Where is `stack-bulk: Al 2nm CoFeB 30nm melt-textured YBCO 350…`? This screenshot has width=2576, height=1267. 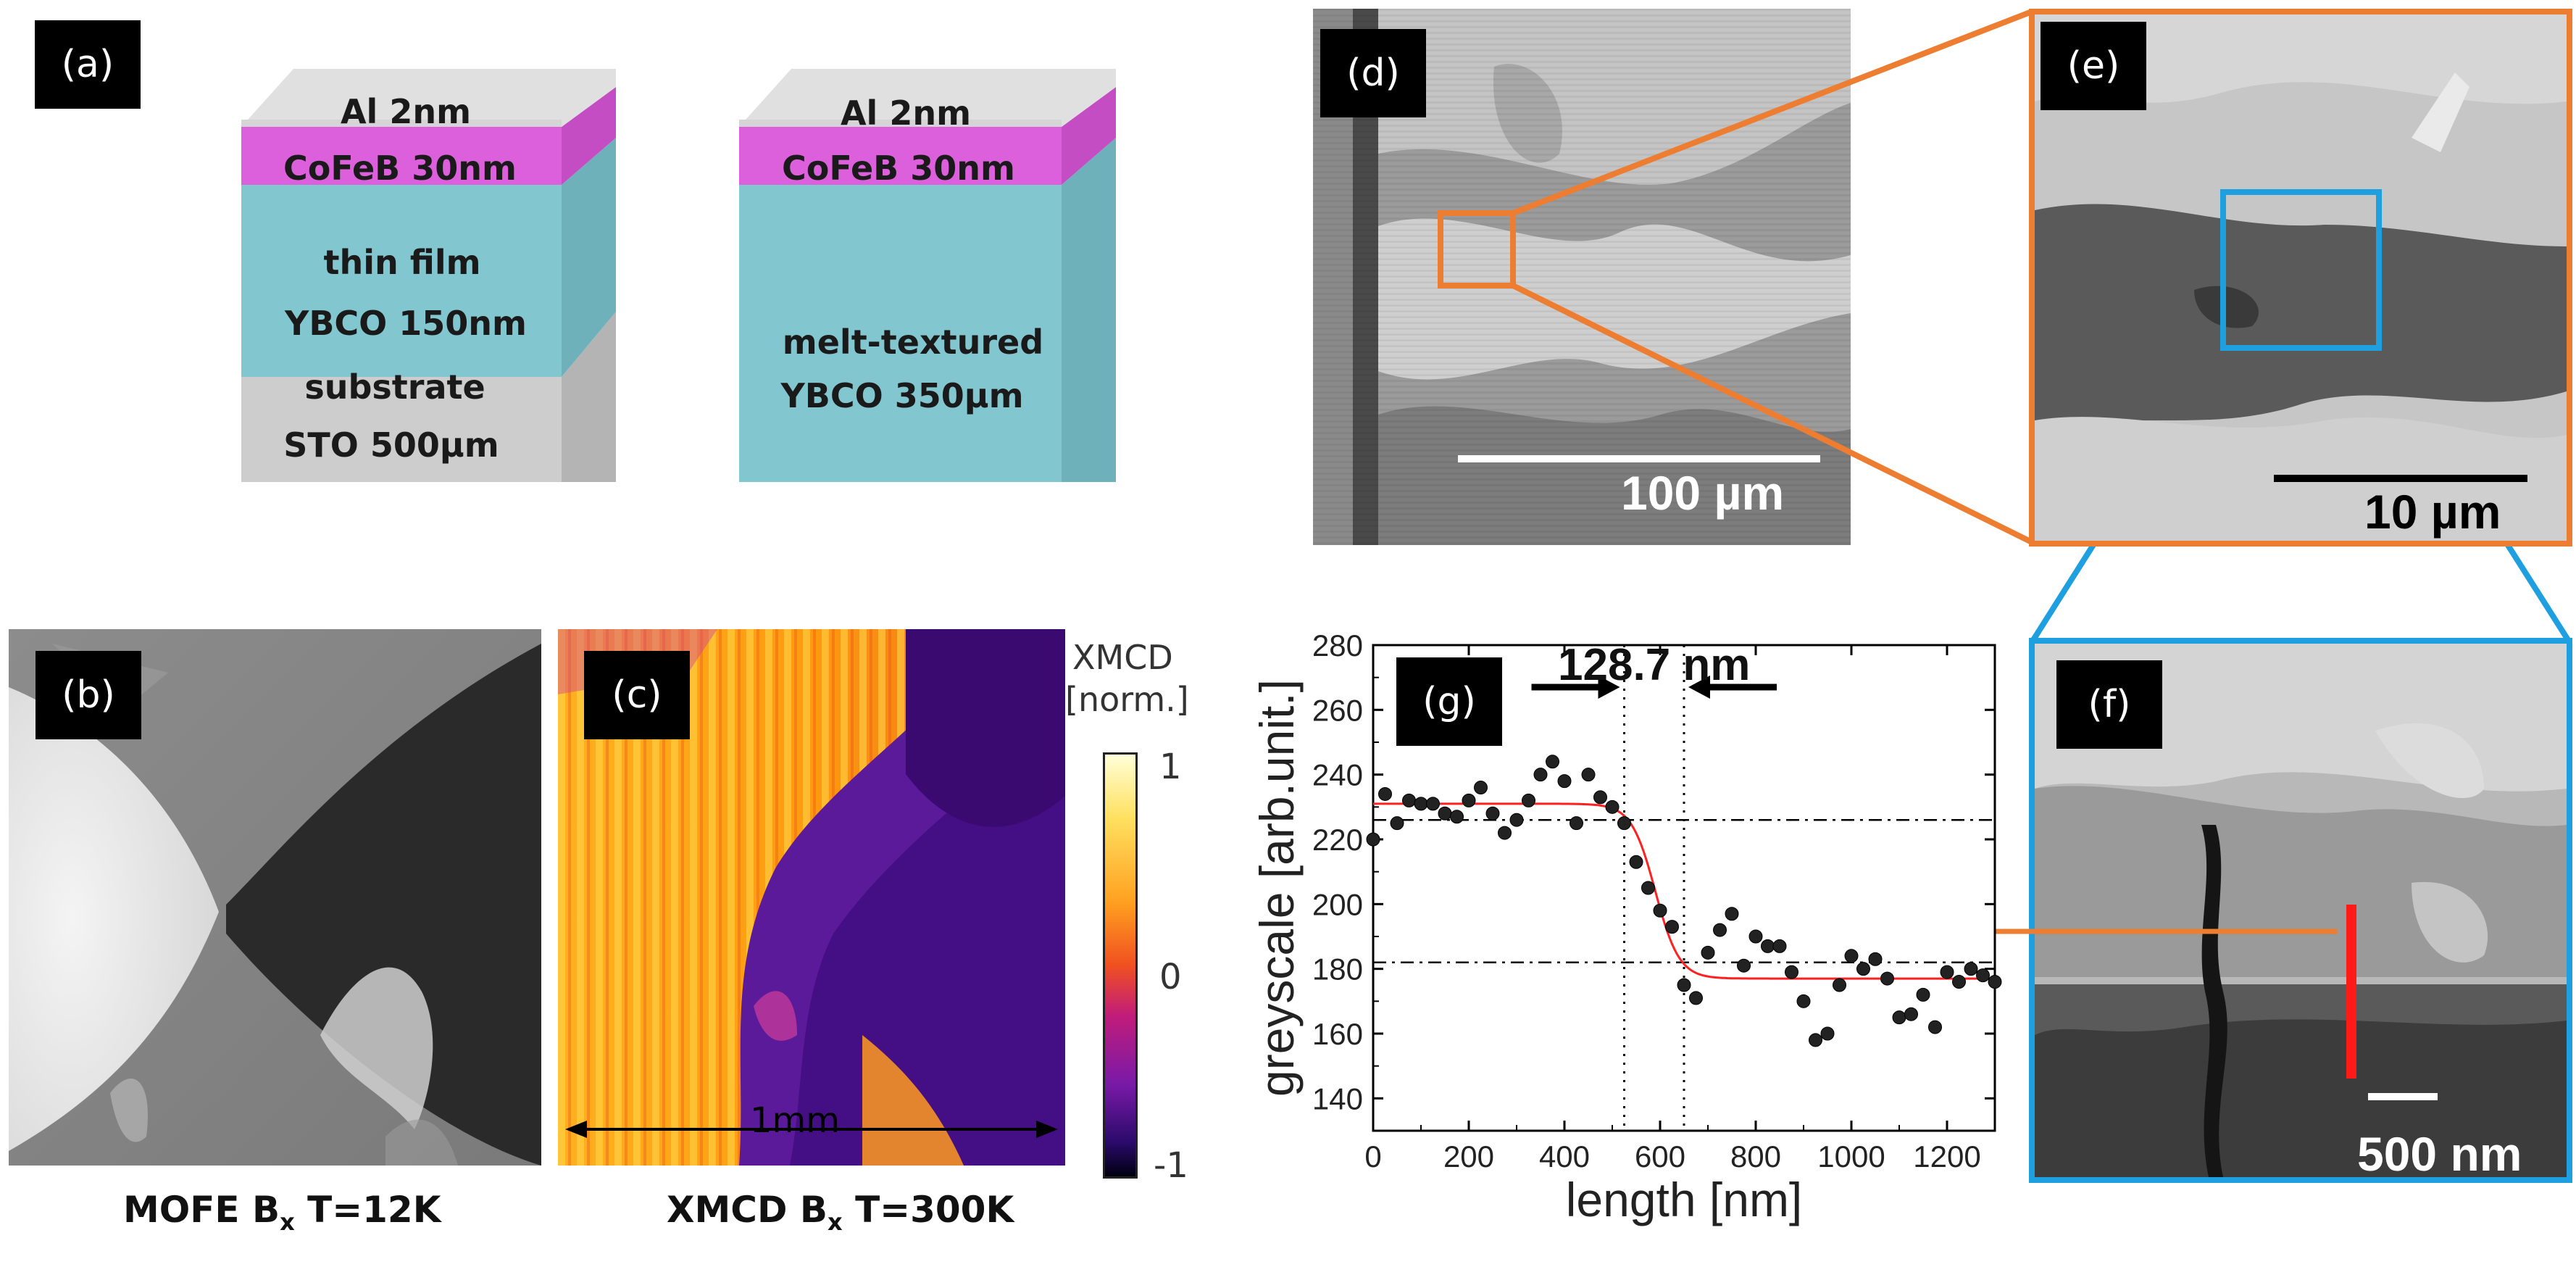 stack-bulk: Al 2nm CoFeB 30nm melt-textured YBCO 350… is located at coordinates (927, 275).